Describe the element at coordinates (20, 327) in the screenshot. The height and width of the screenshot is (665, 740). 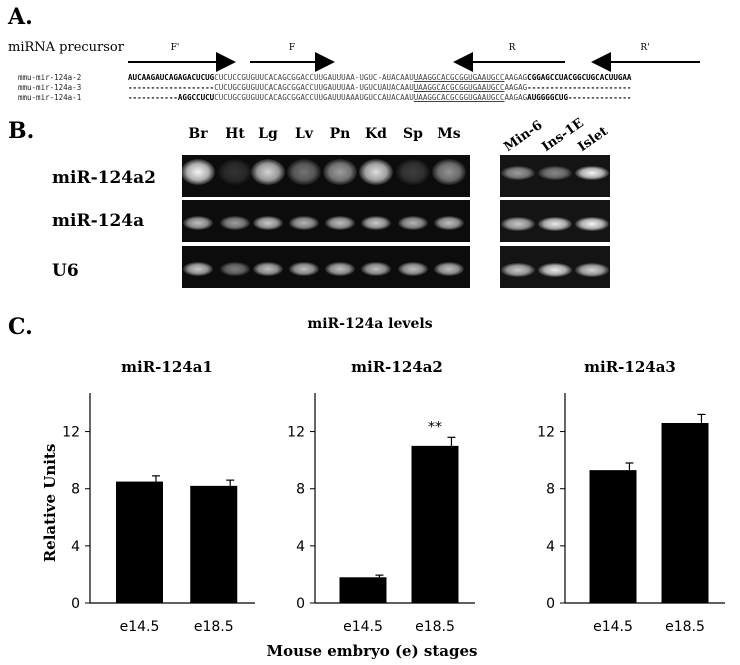
I see `panel-c-letter: C.` at that location.